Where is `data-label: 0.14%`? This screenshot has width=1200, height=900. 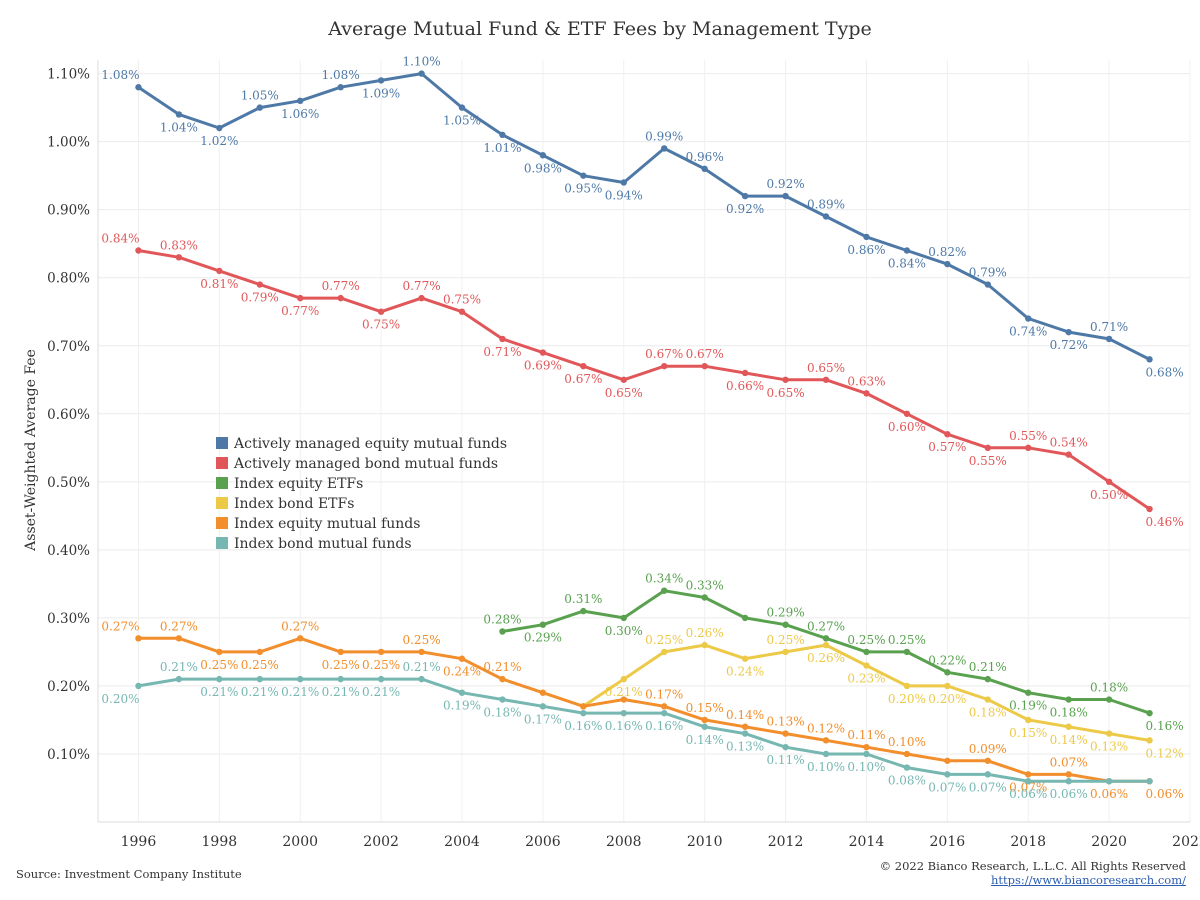 data-label: 0.14% is located at coordinates (745, 715).